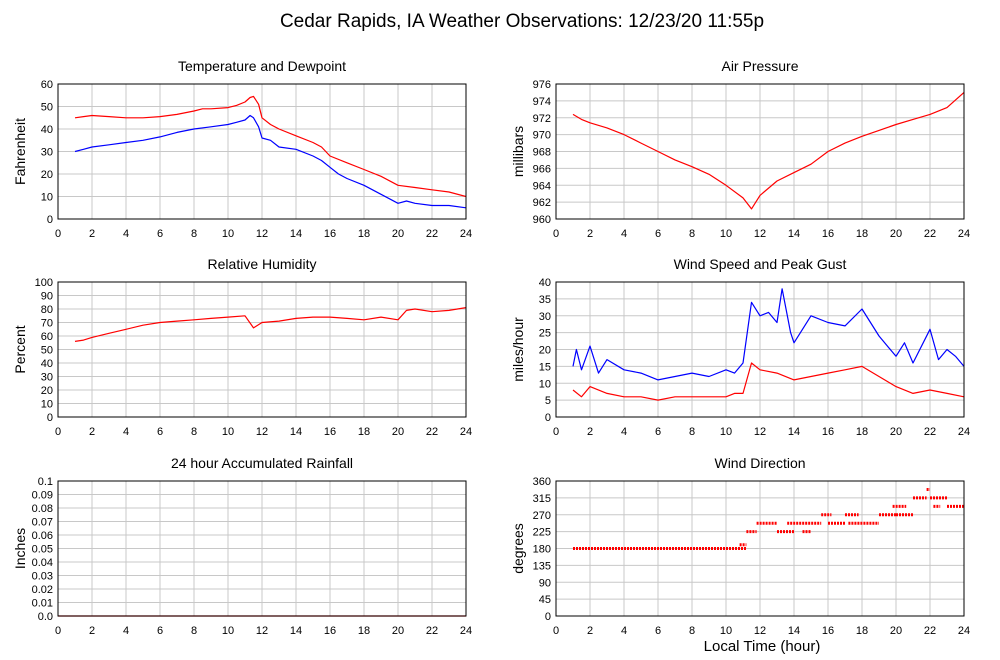 The image size is (1000, 660). Describe the element at coordinates (92, 432) in the screenshot. I see `rh-xtick-label: 2` at that location.